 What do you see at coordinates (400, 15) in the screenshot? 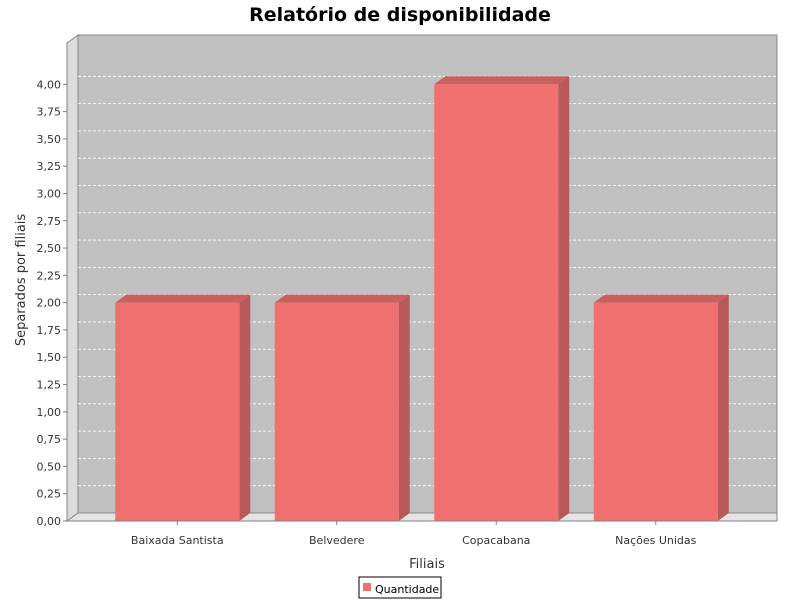
I see `chart-title: Relatório de disponibilidade` at bounding box center [400, 15].